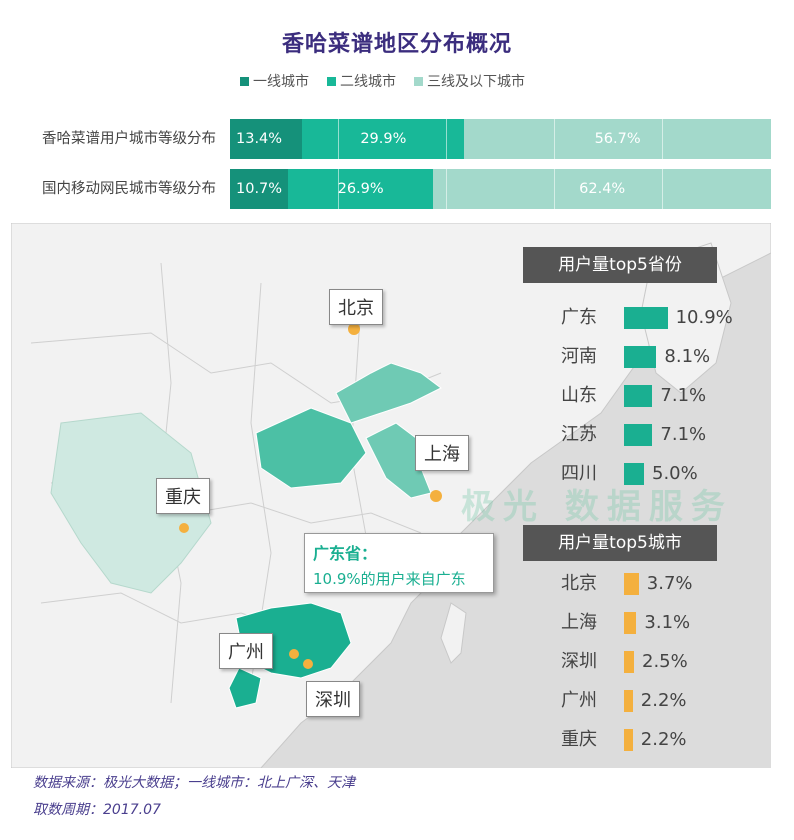 The image size is (794, 840). I want to click on bar-segment-tier2: 26.9%, so click(360, 189).